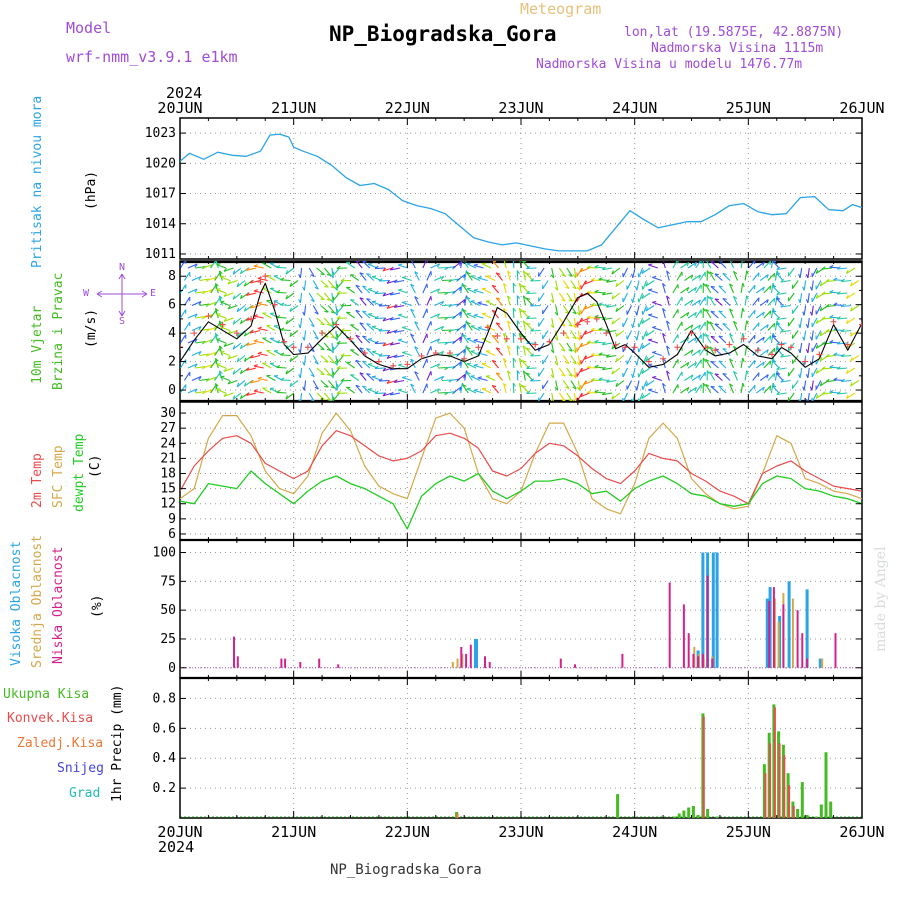  What do you see at coordinates (293, 108) in the screenshot?
I see `x-date-label-top: 21JUN` at bounding box center [293, 108].